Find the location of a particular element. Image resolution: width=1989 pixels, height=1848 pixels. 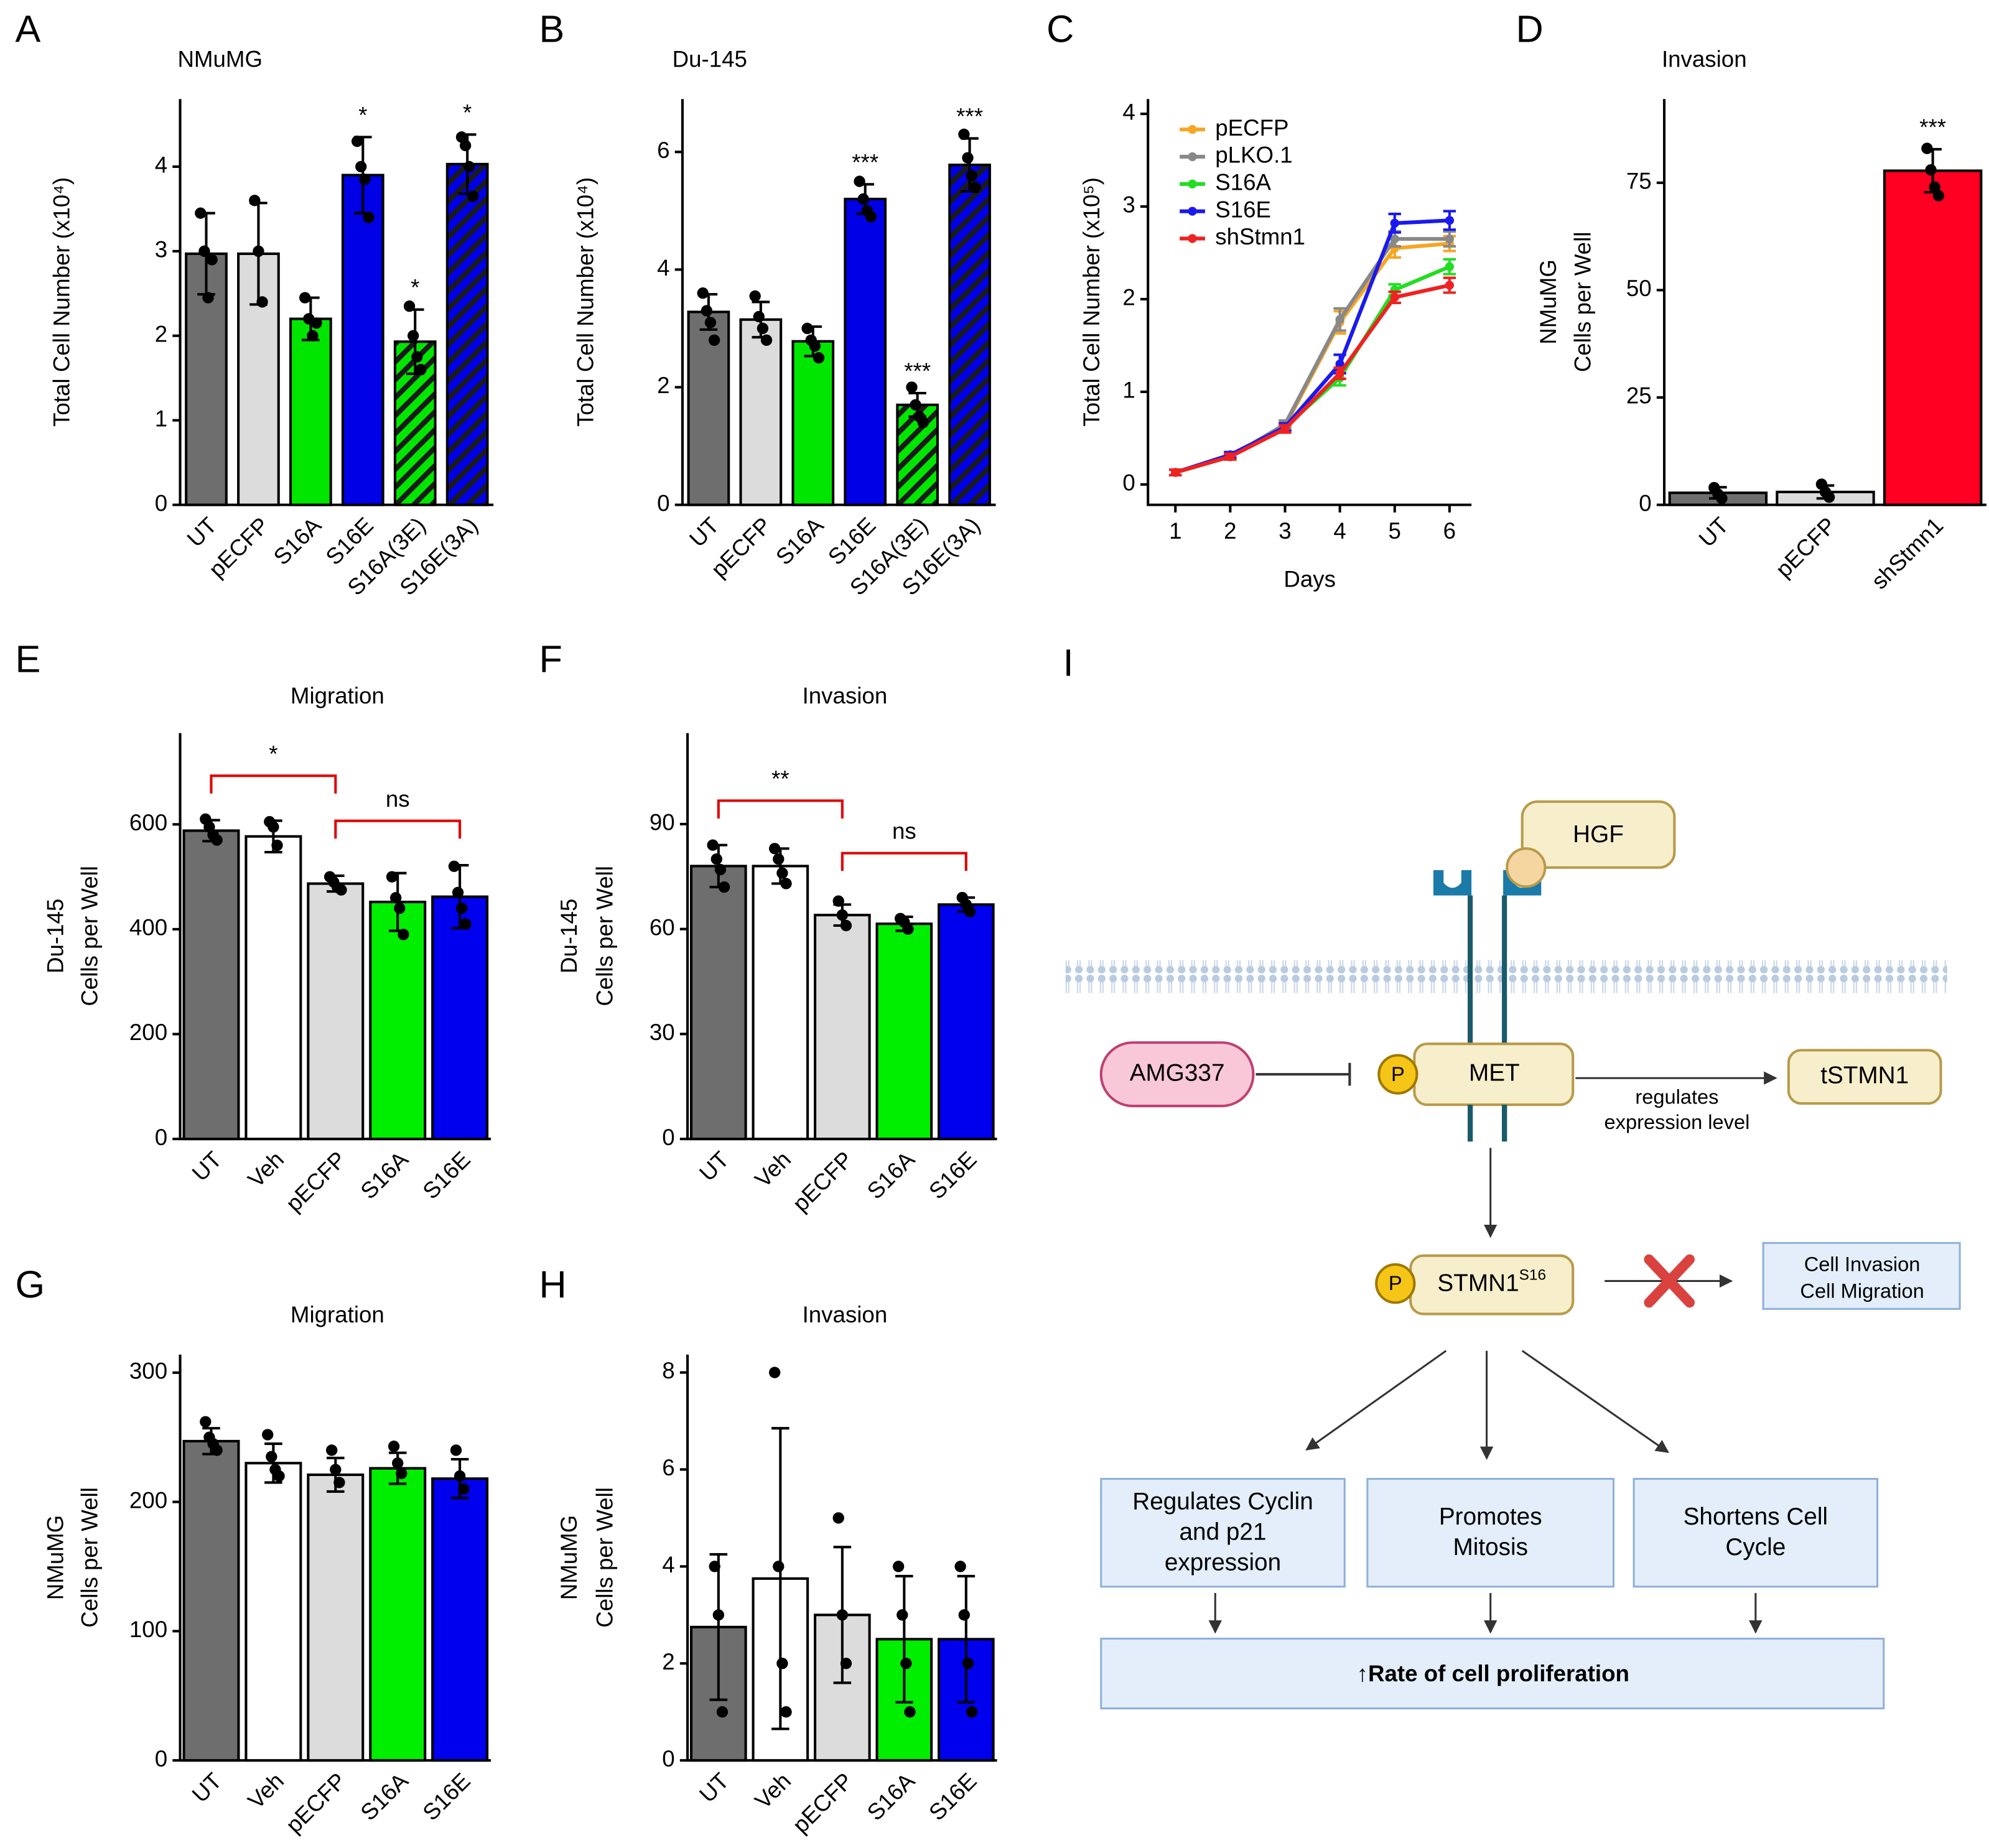

x-tick-label: pECFP is located at coordinates (316, 1803).